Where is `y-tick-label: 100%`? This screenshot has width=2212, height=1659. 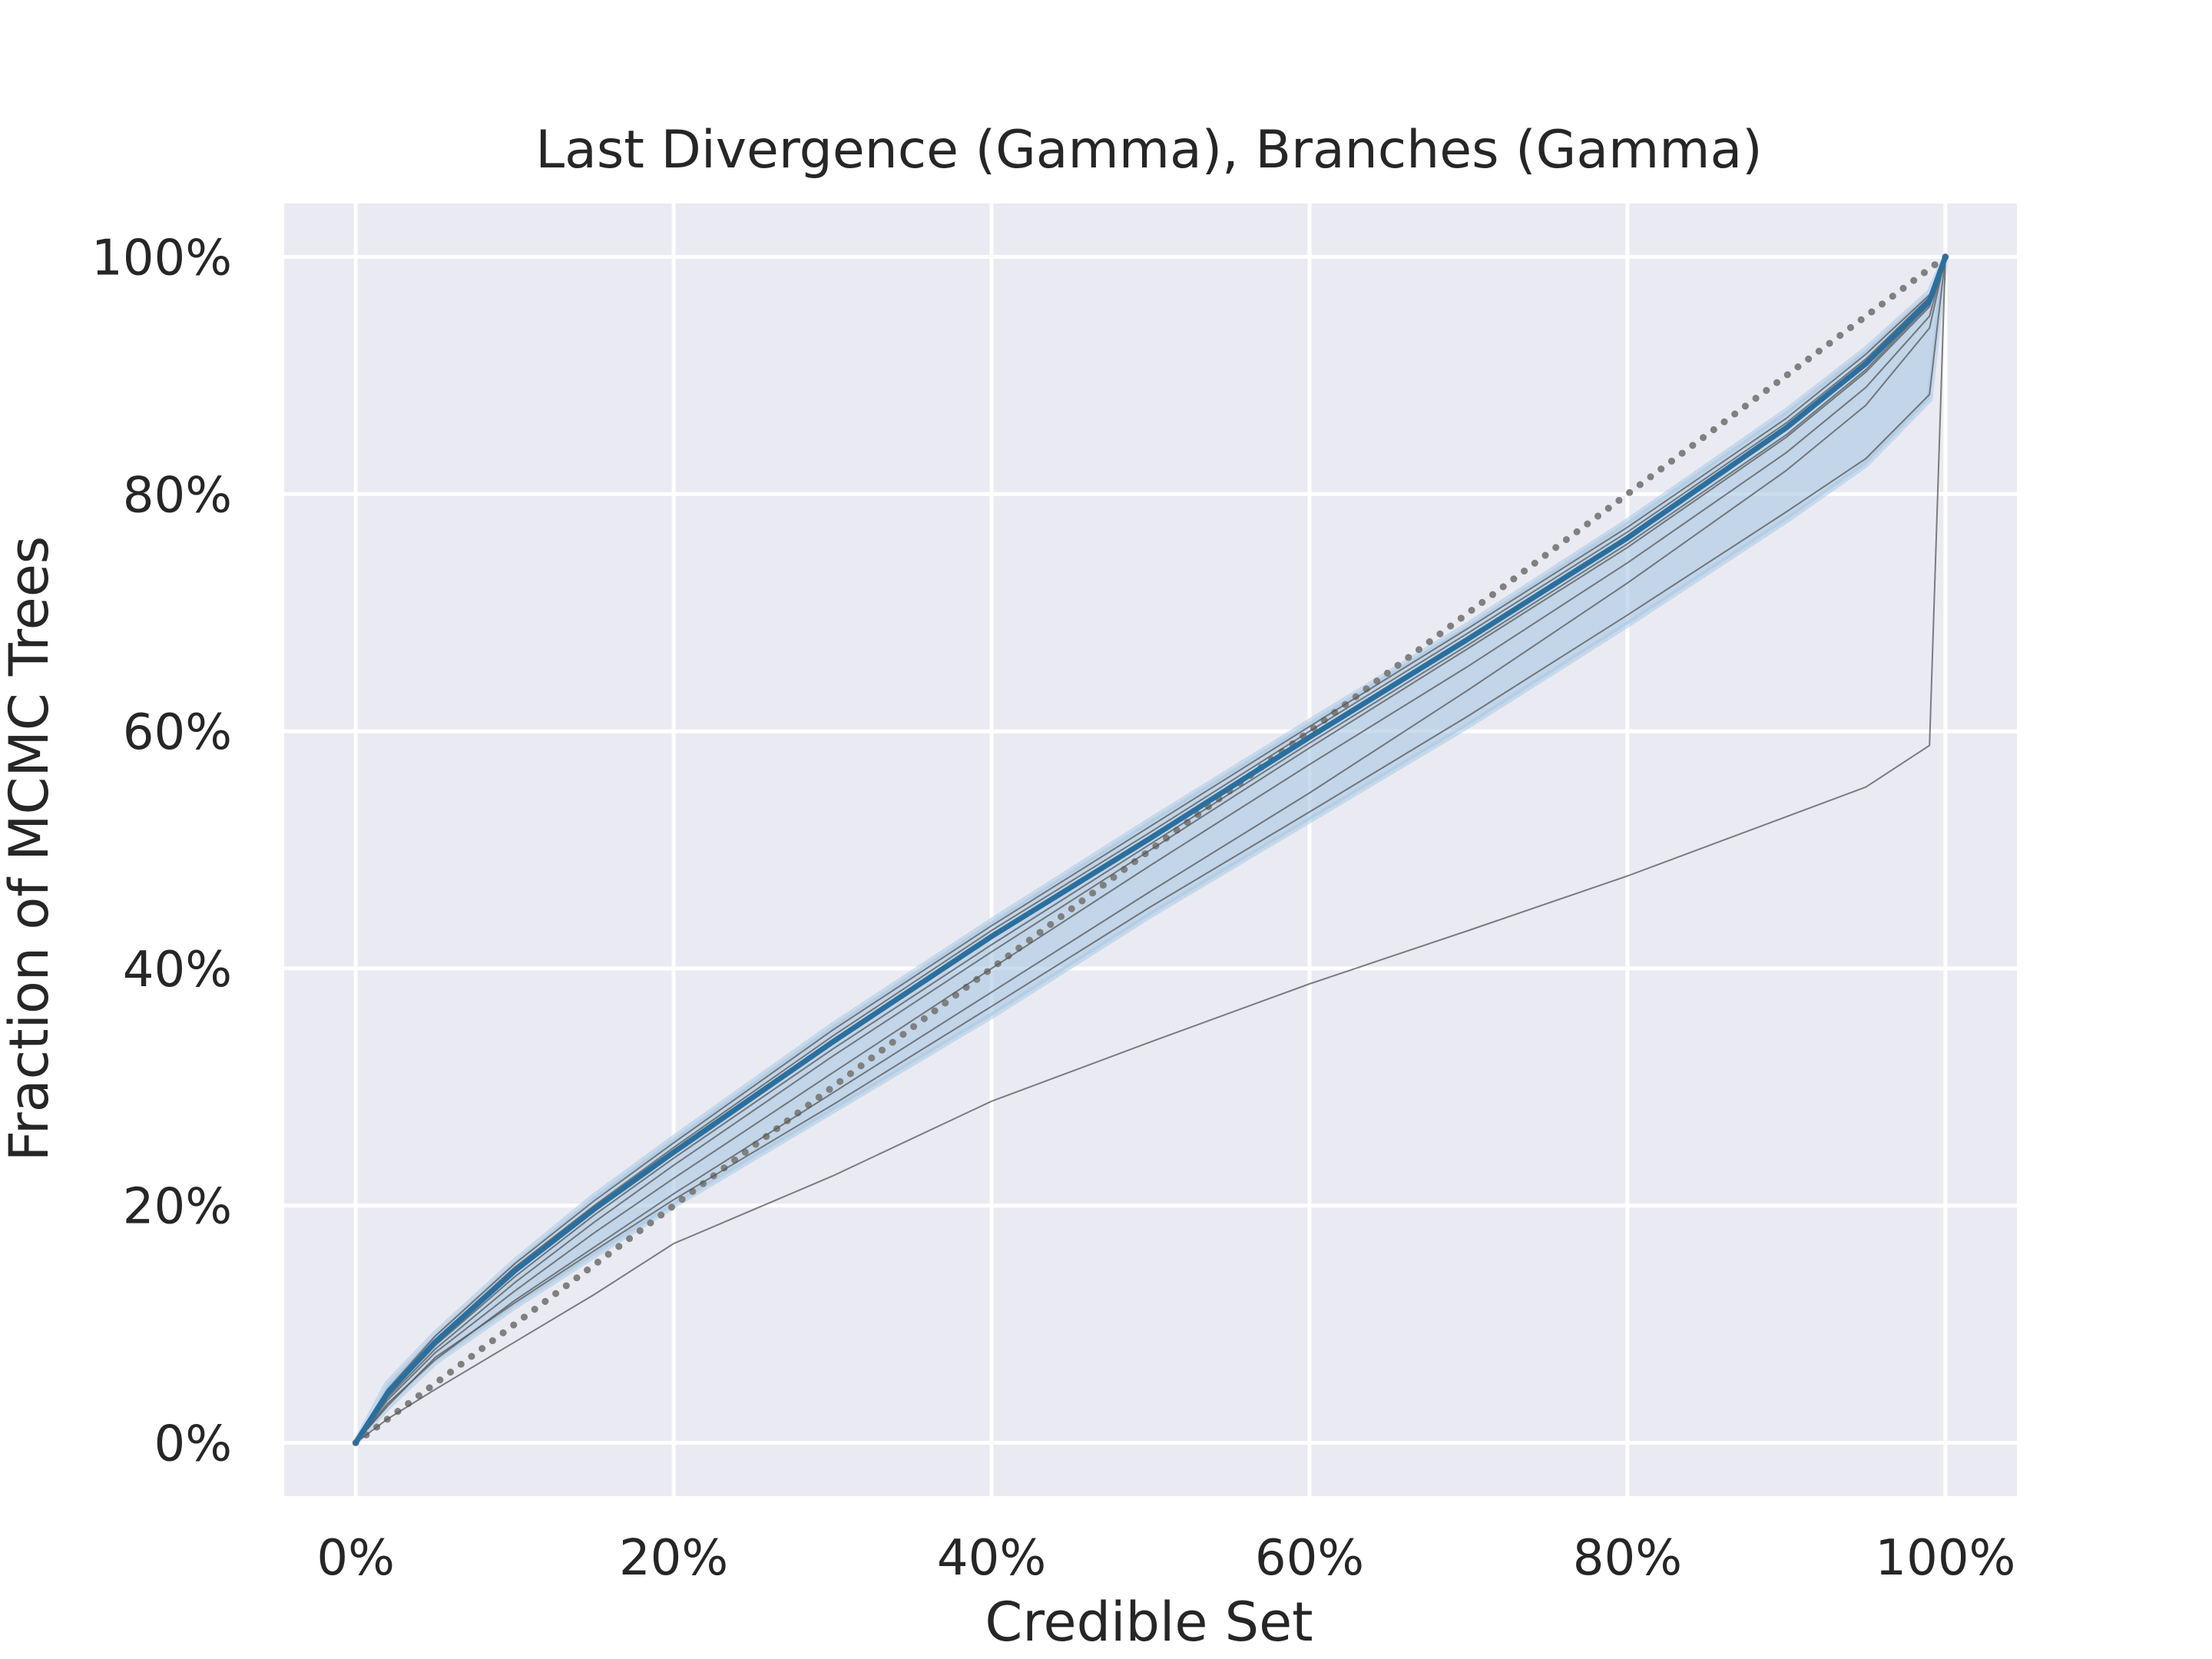 y-tick-label: 100% is located at coordinates (161, 258).